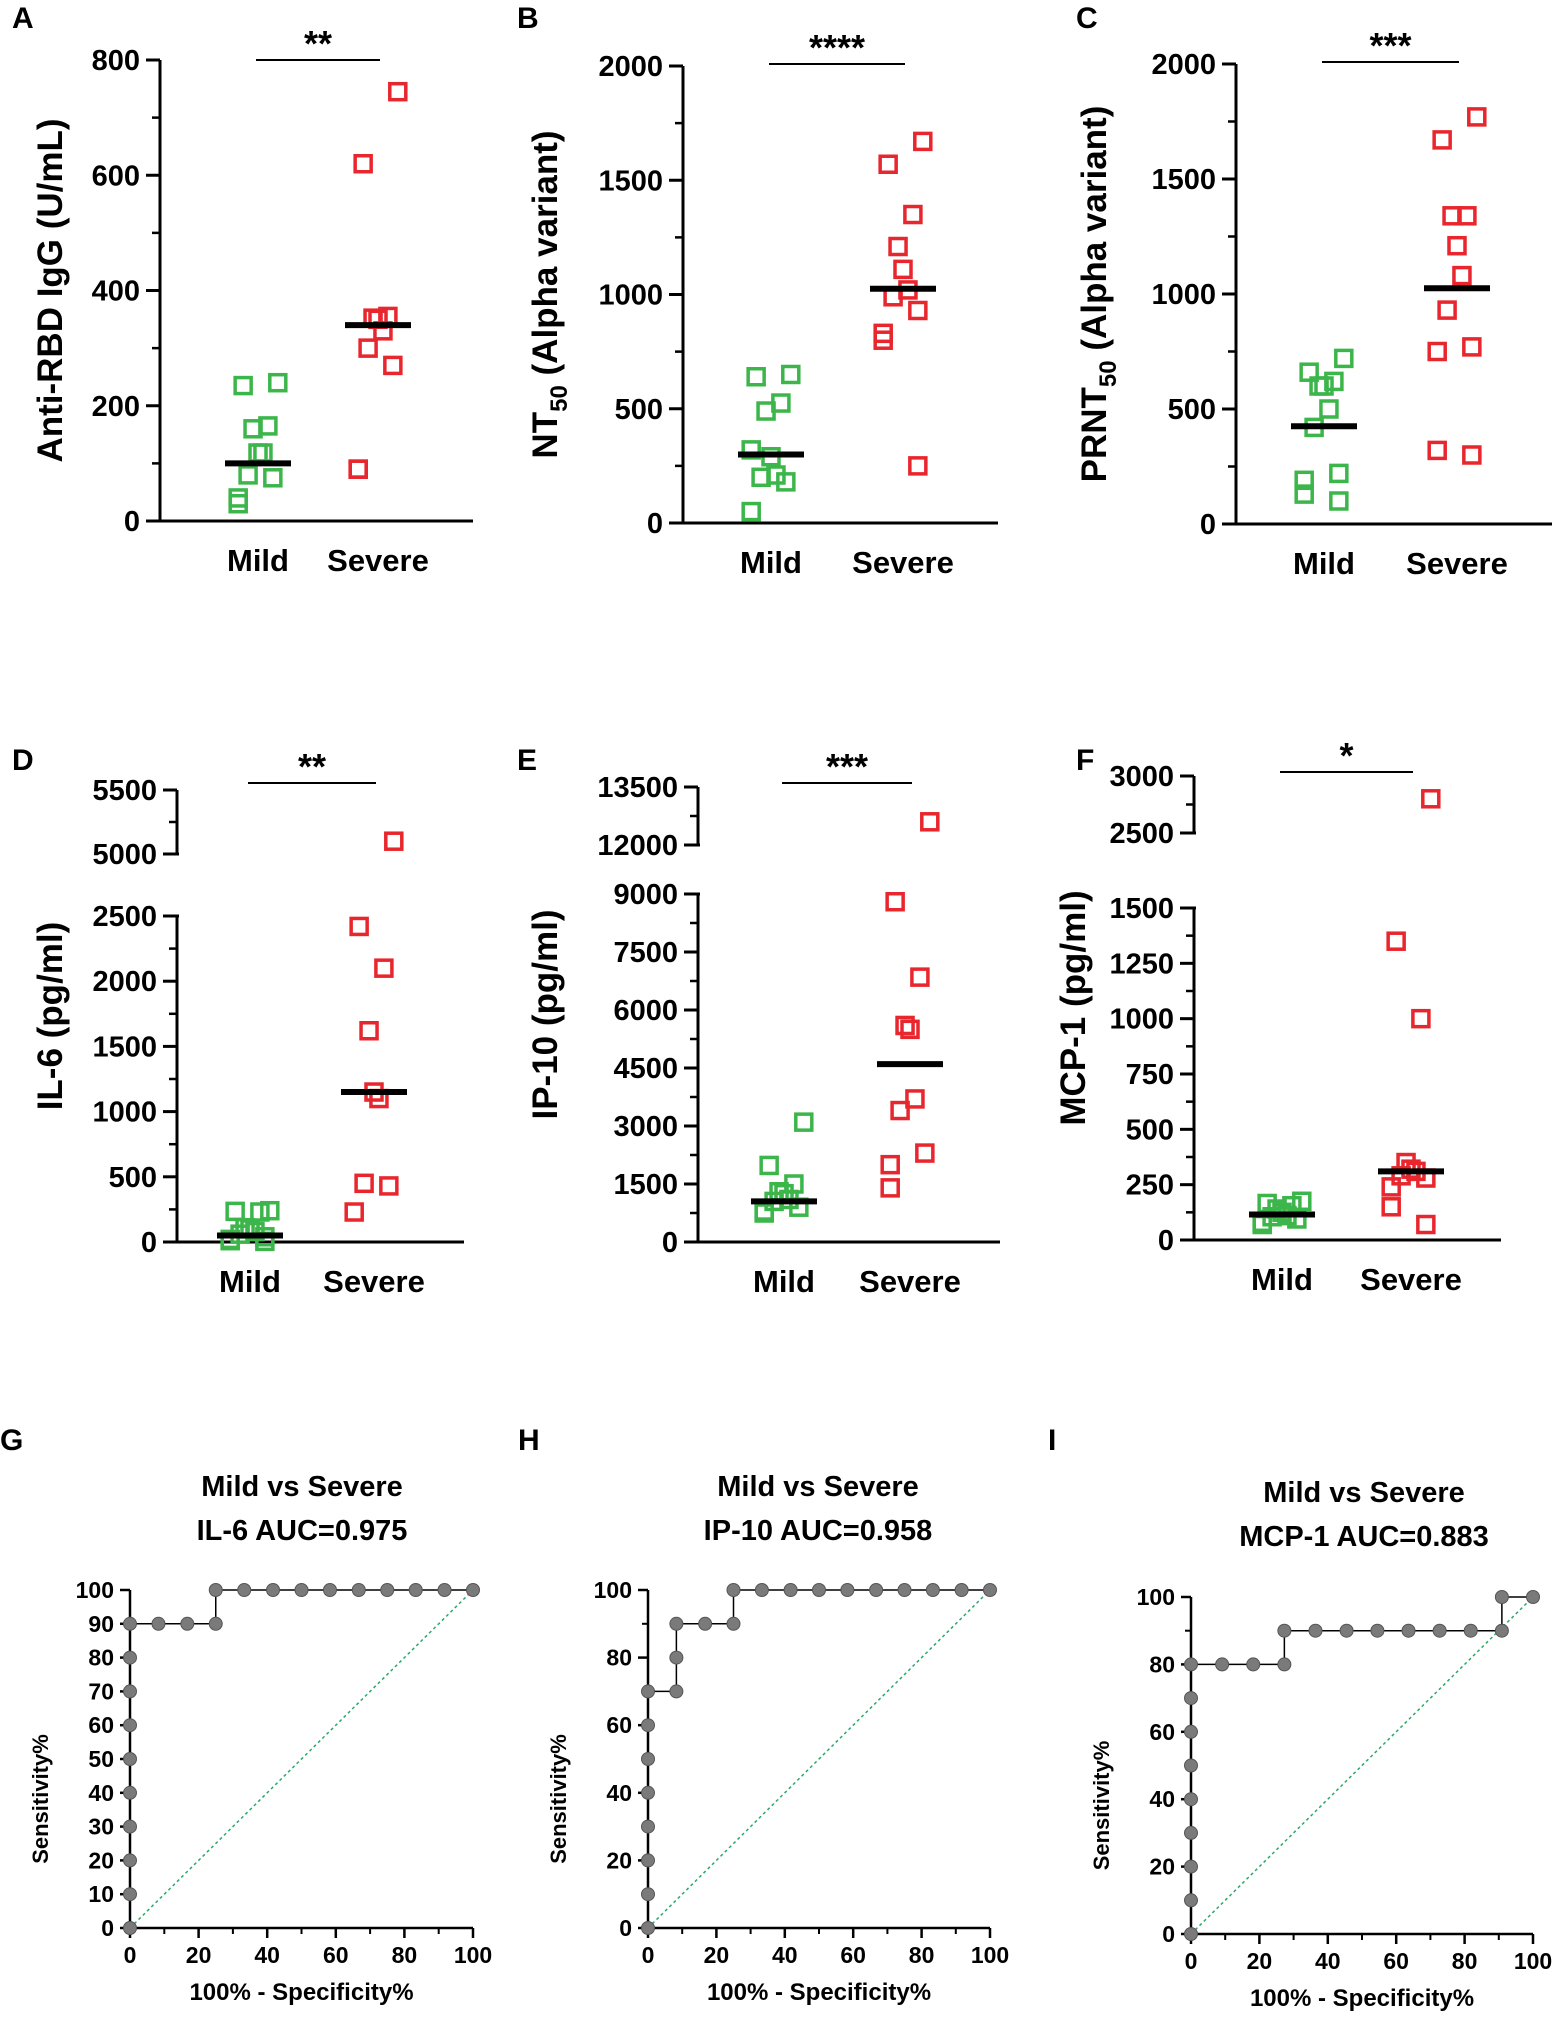  What do you see at coordinates (910, 1281) in the screenshot?
I see `x-category-label: Severe` at bounding box center [910, 1281].